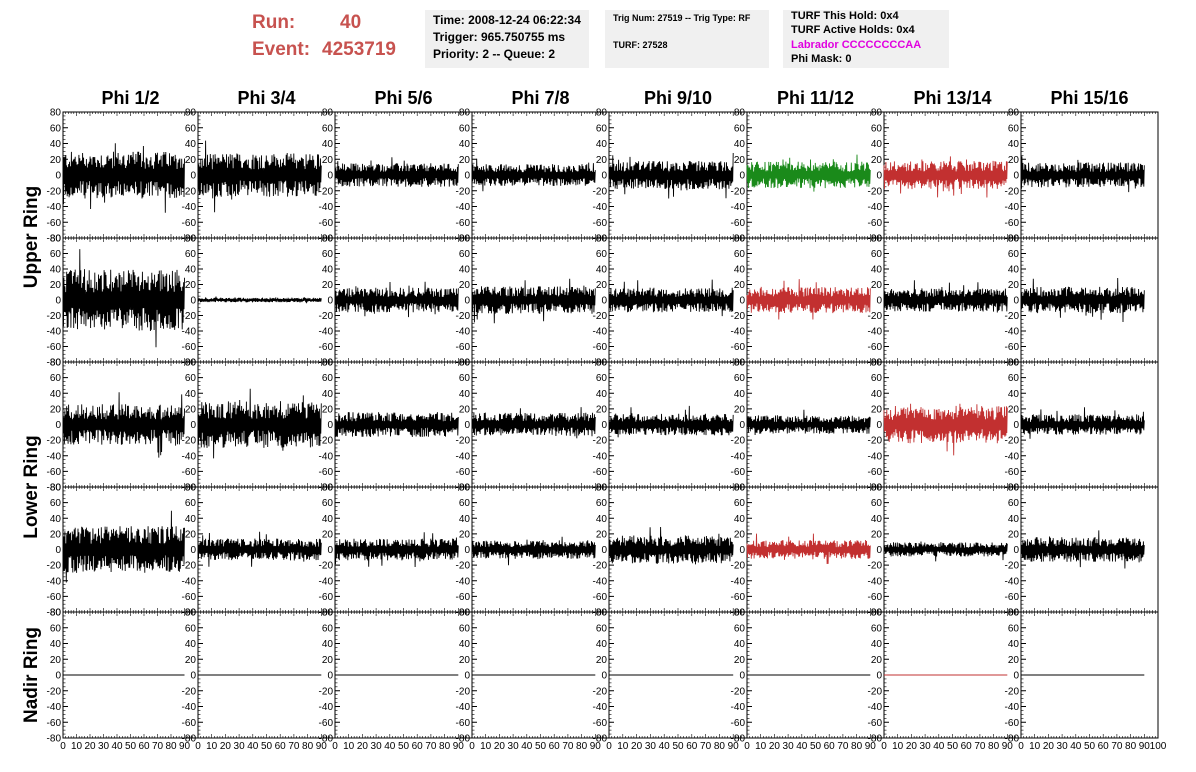  I want to click on waveform-r4-c3, so click(396, 550).